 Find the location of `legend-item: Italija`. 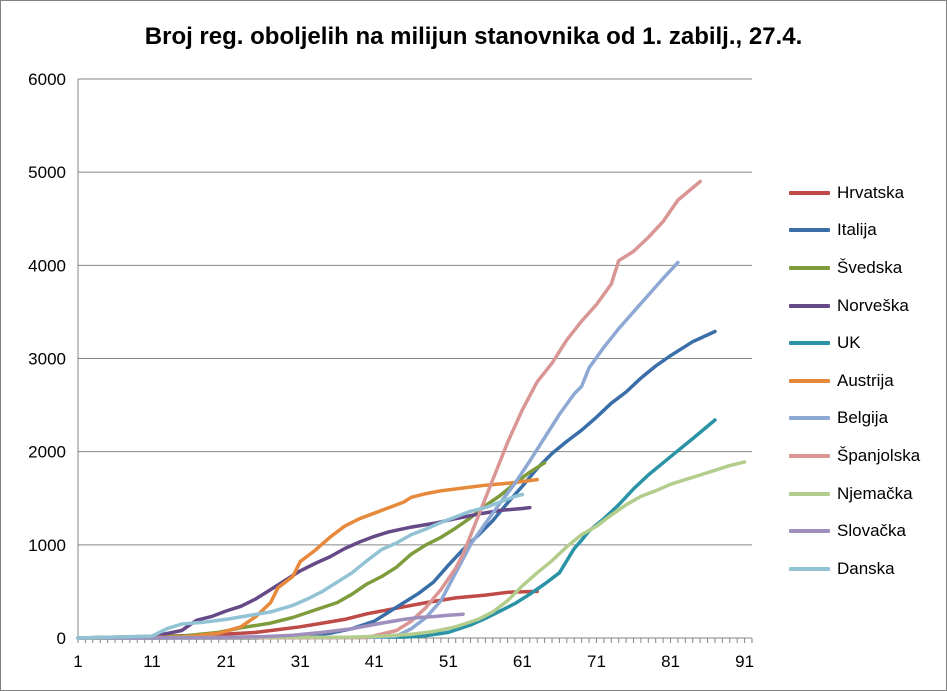

legend-item: Italija is located at coordinates (854, 231).